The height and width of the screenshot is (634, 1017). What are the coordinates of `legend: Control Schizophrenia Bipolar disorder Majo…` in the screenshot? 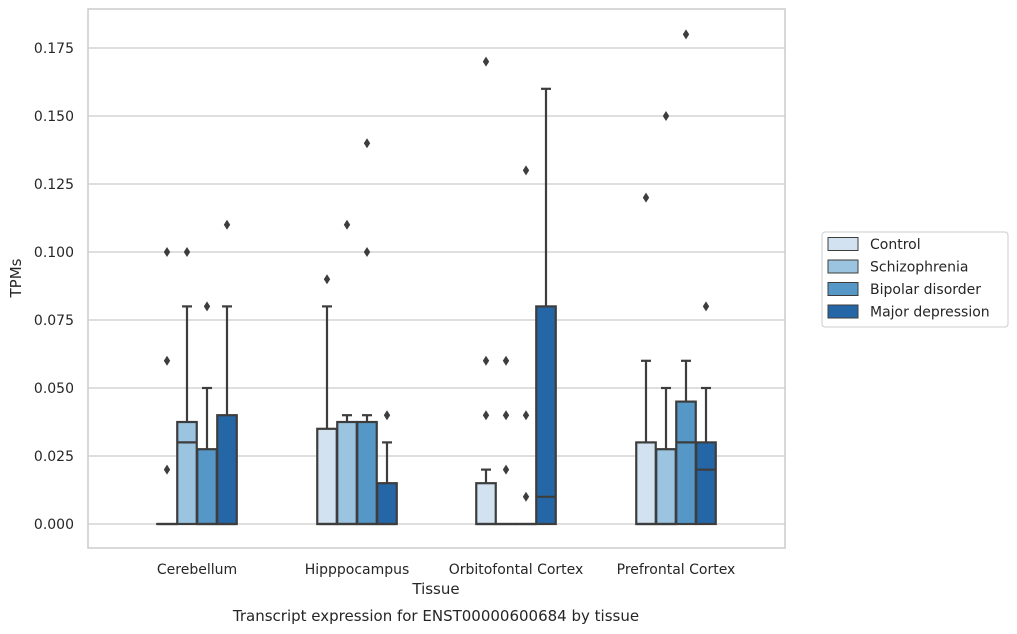 It's located at (915, 279).